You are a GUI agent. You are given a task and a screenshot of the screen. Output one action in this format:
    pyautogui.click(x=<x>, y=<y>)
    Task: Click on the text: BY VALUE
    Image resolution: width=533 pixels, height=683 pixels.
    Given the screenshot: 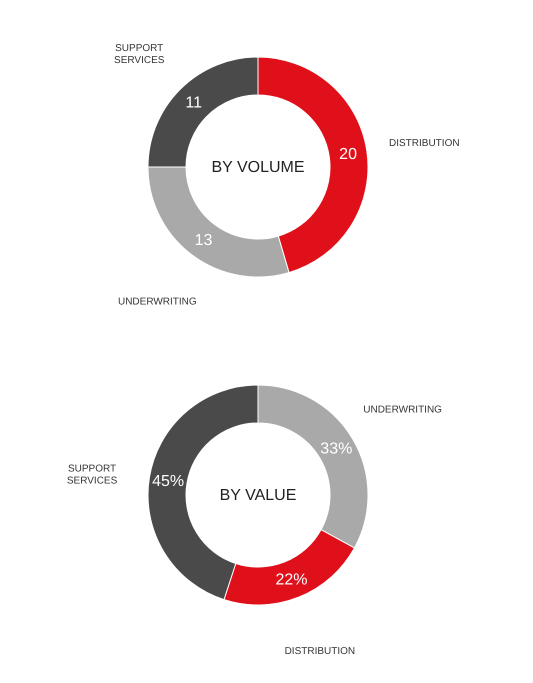 What is the action you would take?
    pyautogui.click(x=258, y=495)
    